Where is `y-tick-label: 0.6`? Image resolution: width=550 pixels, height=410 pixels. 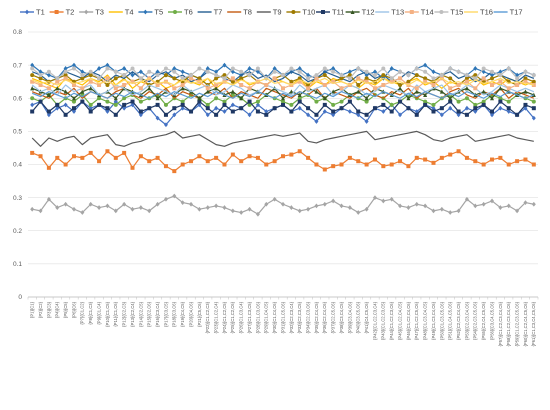
y-tick-label: 0.6 is located at coordinates (17, 98).